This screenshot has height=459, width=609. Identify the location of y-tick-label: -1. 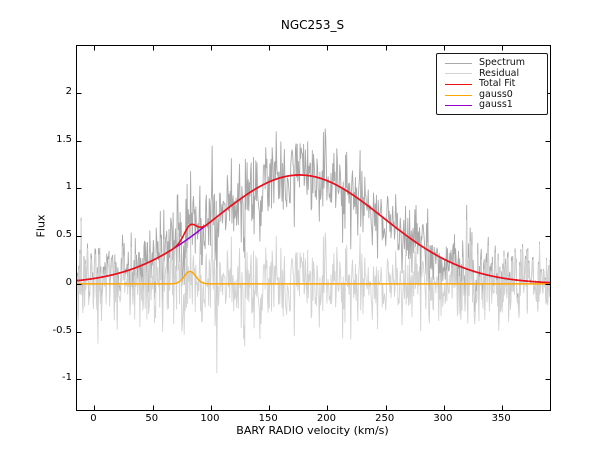
(67, 378).